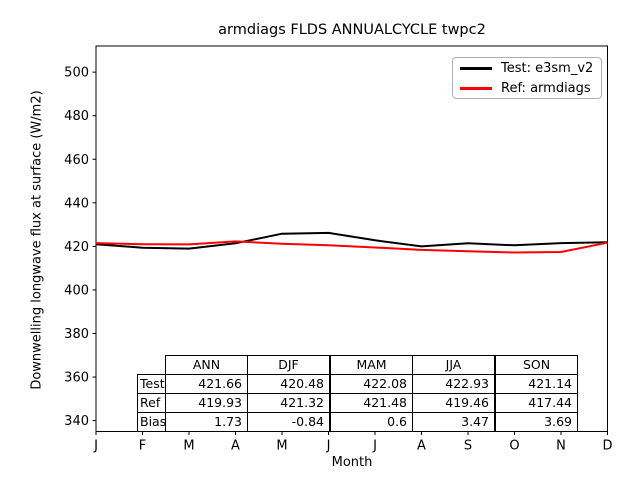 The width and height of the screenshot is (640, 480). I want to click on x-tick-label: D, so click(607, 446).